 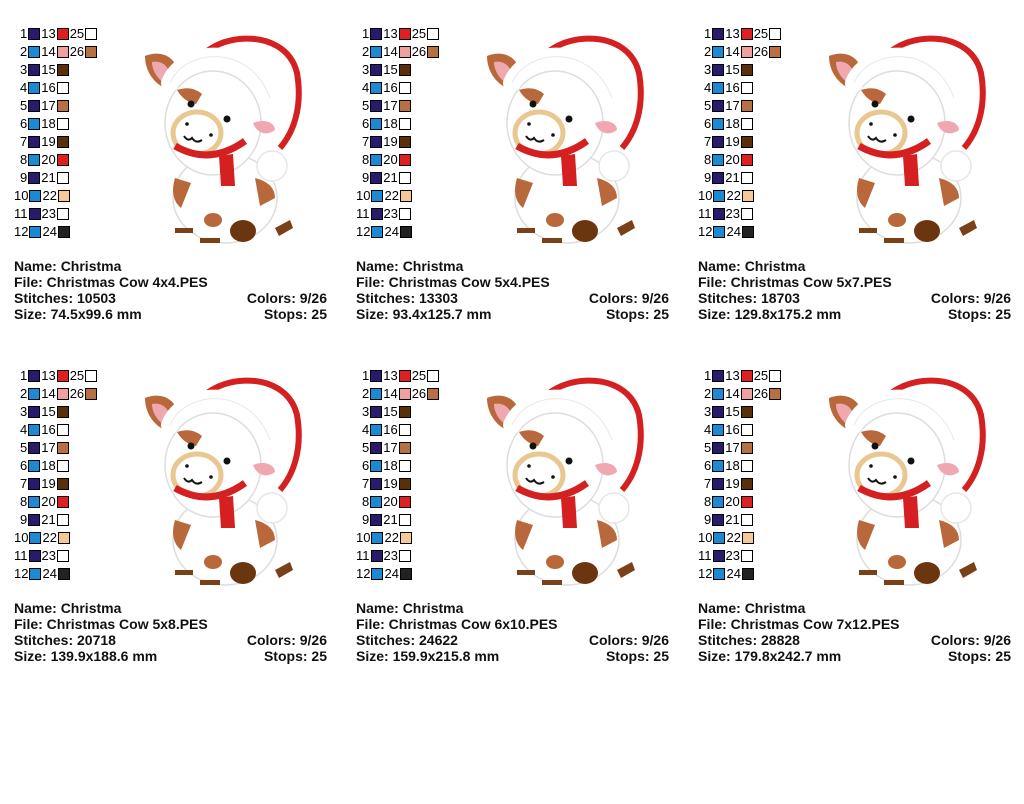 I want to click on color-index: 15, so click(x=390, y=411).